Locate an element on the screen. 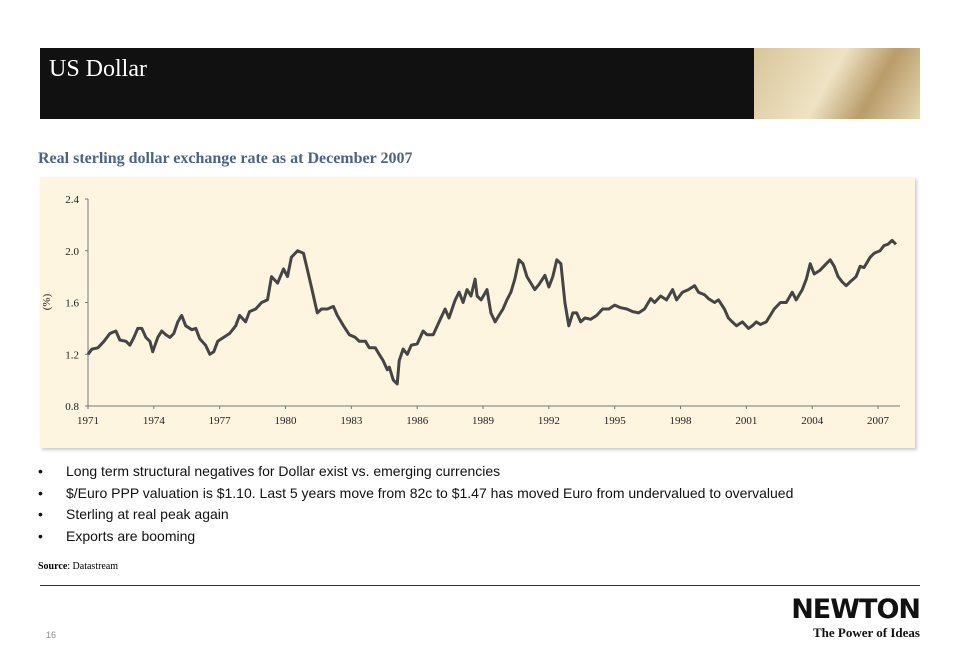 This screenshot has width=960, height=665. y-tick-label: 2.0 is located at coordinates (72, 252).